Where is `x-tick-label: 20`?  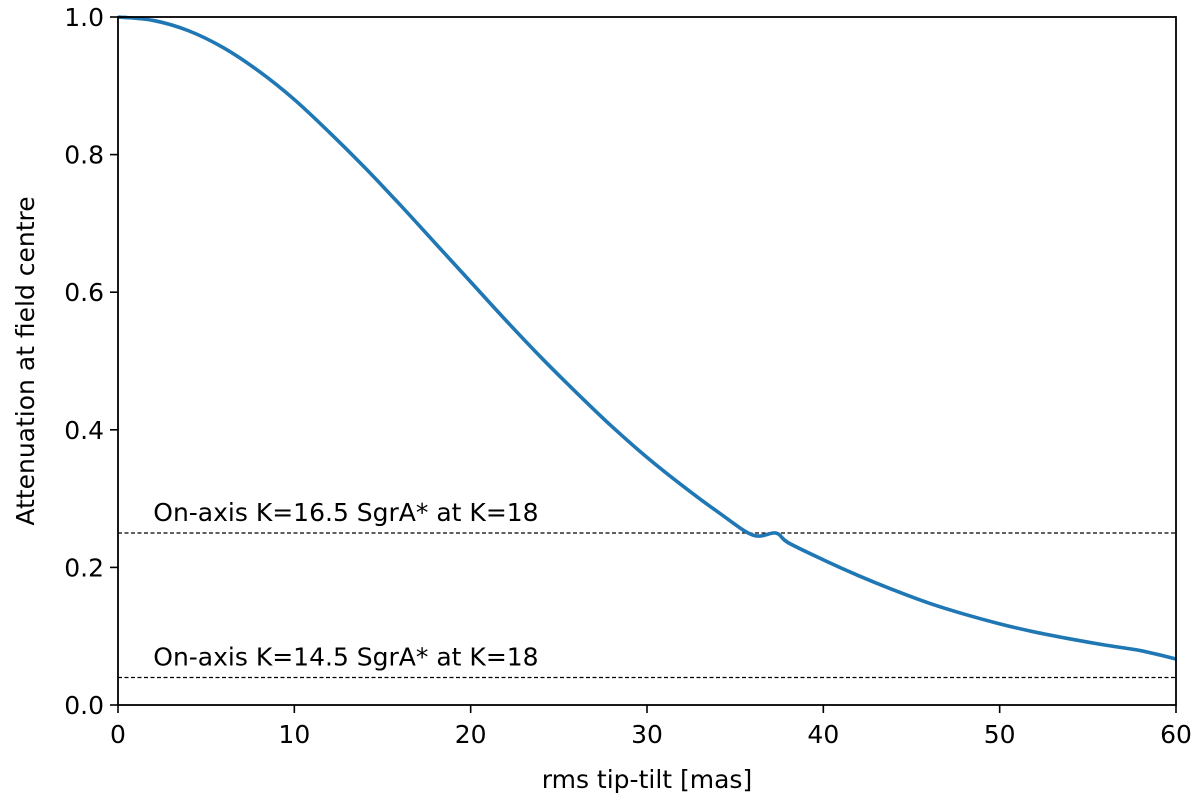 x-tick-label: 20 is located at coordinates (471, 734).